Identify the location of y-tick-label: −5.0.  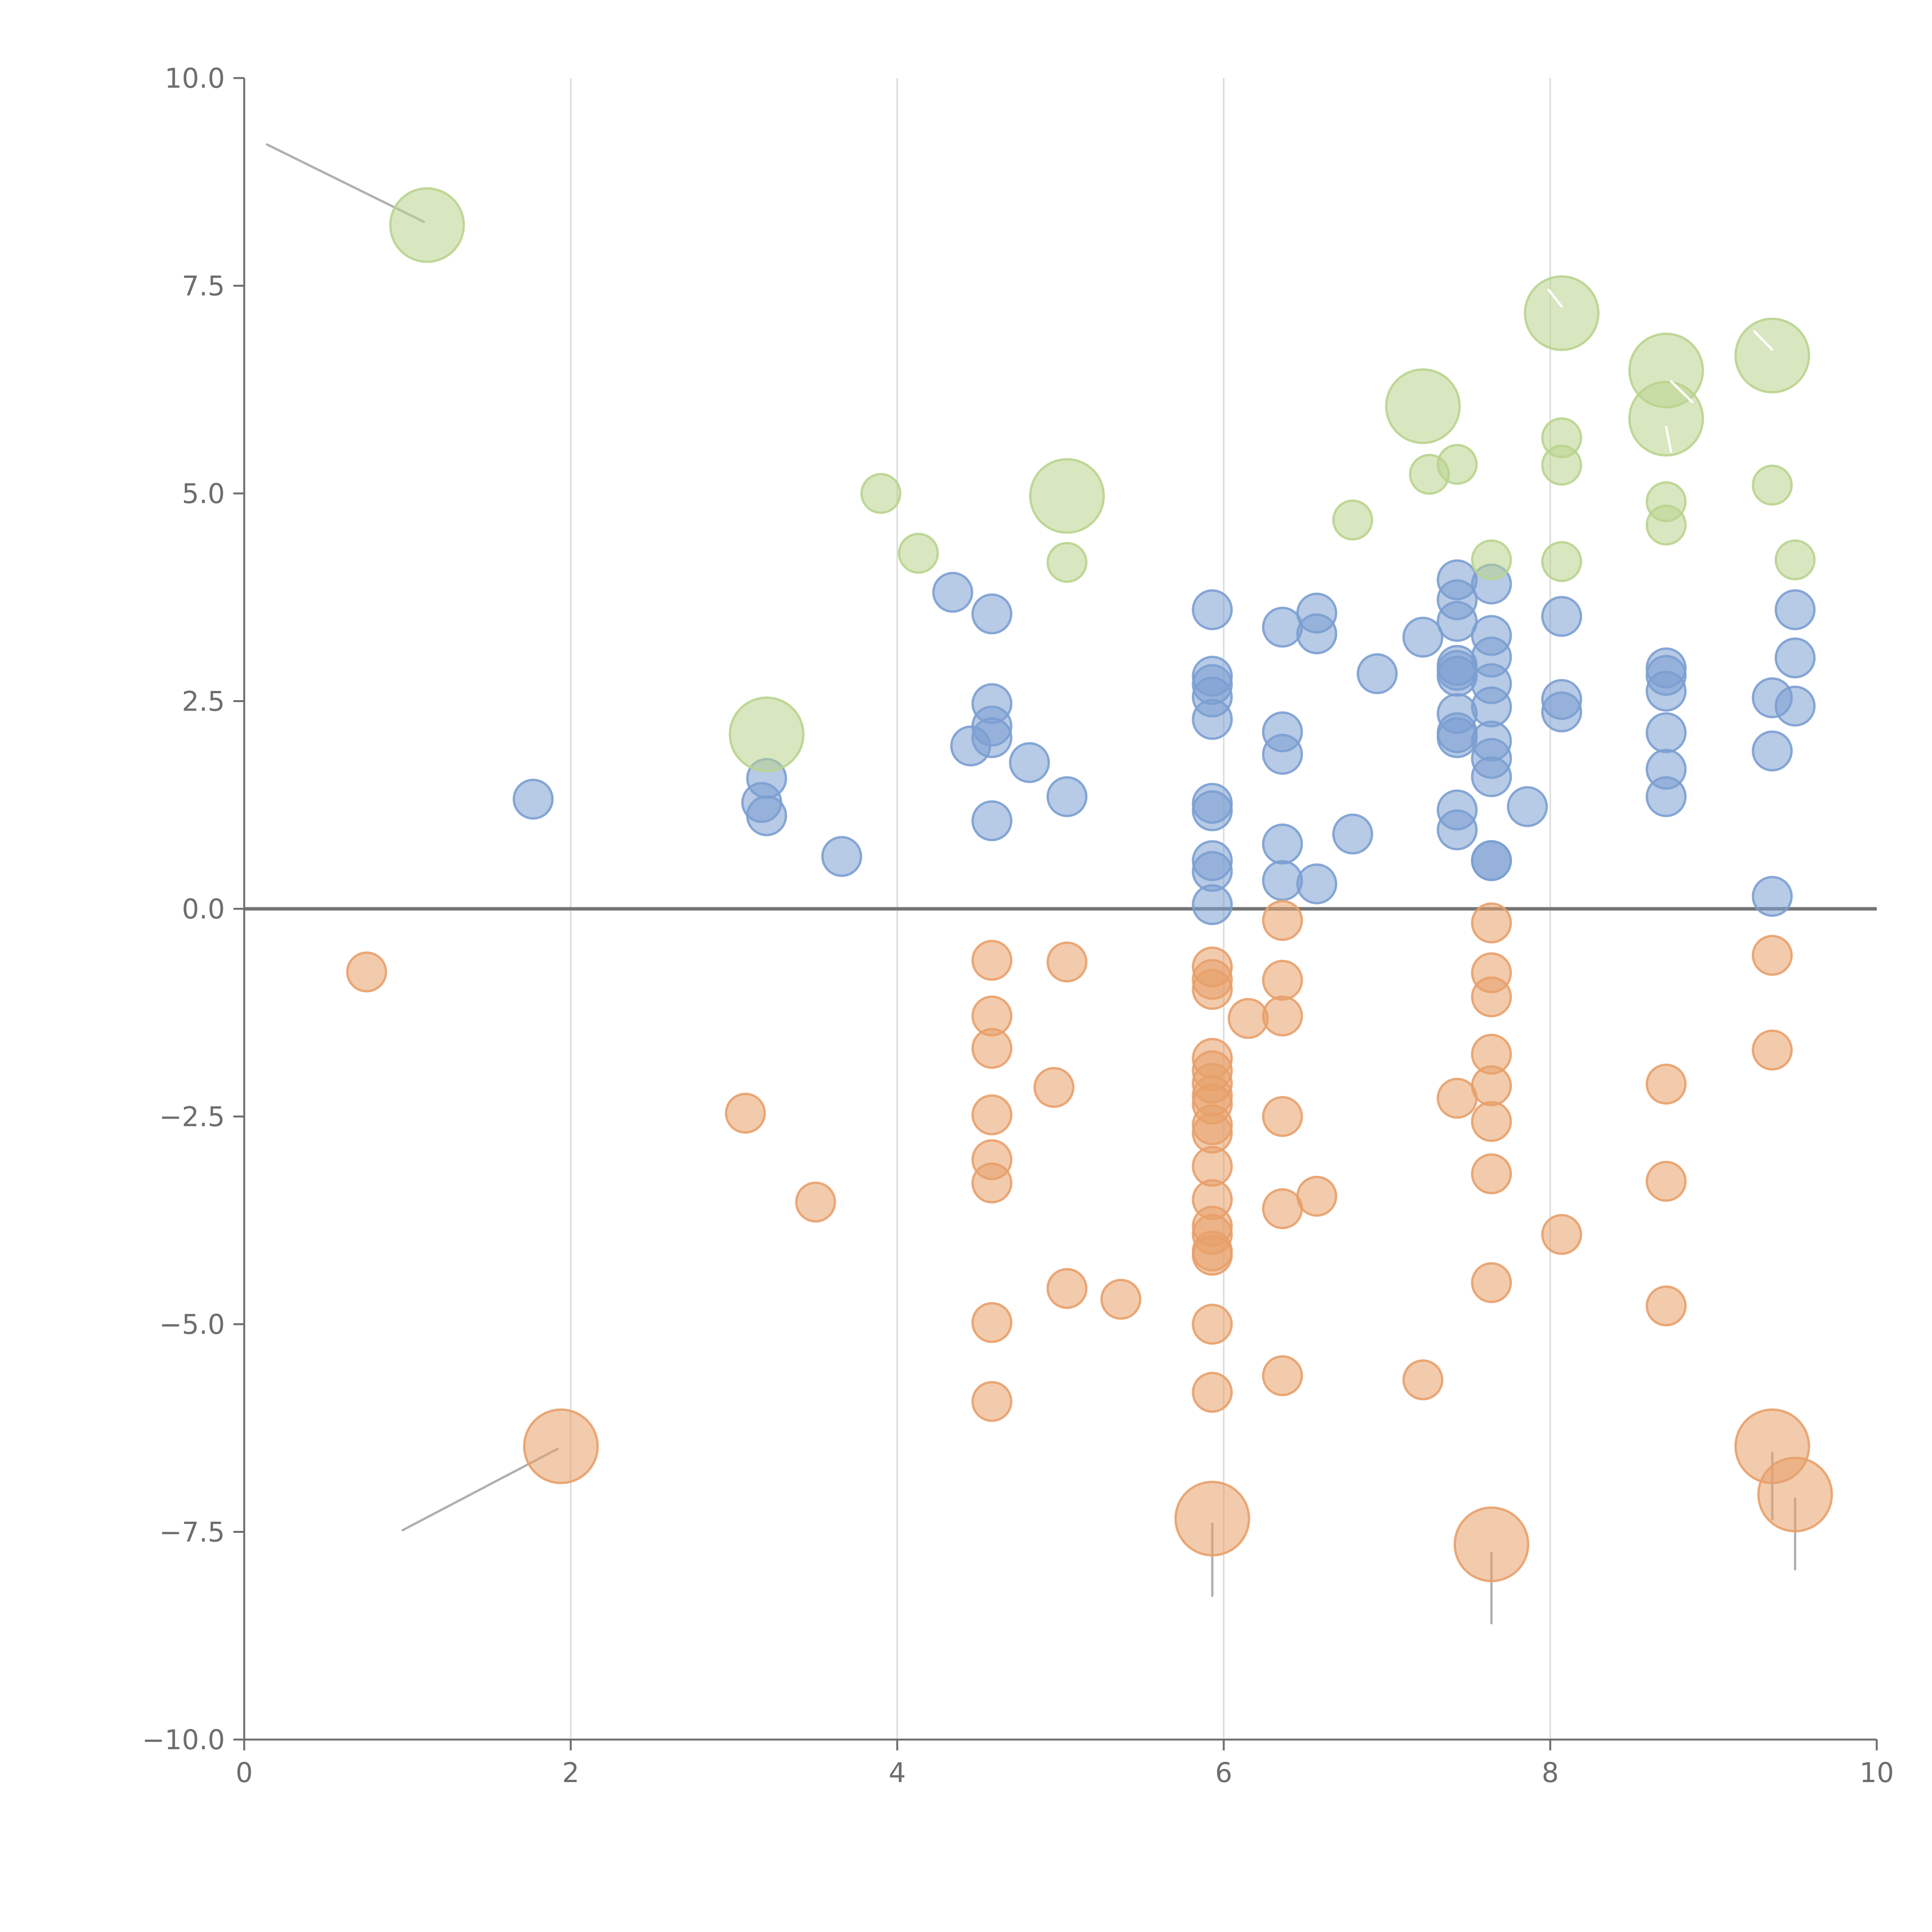
(192, 1325).